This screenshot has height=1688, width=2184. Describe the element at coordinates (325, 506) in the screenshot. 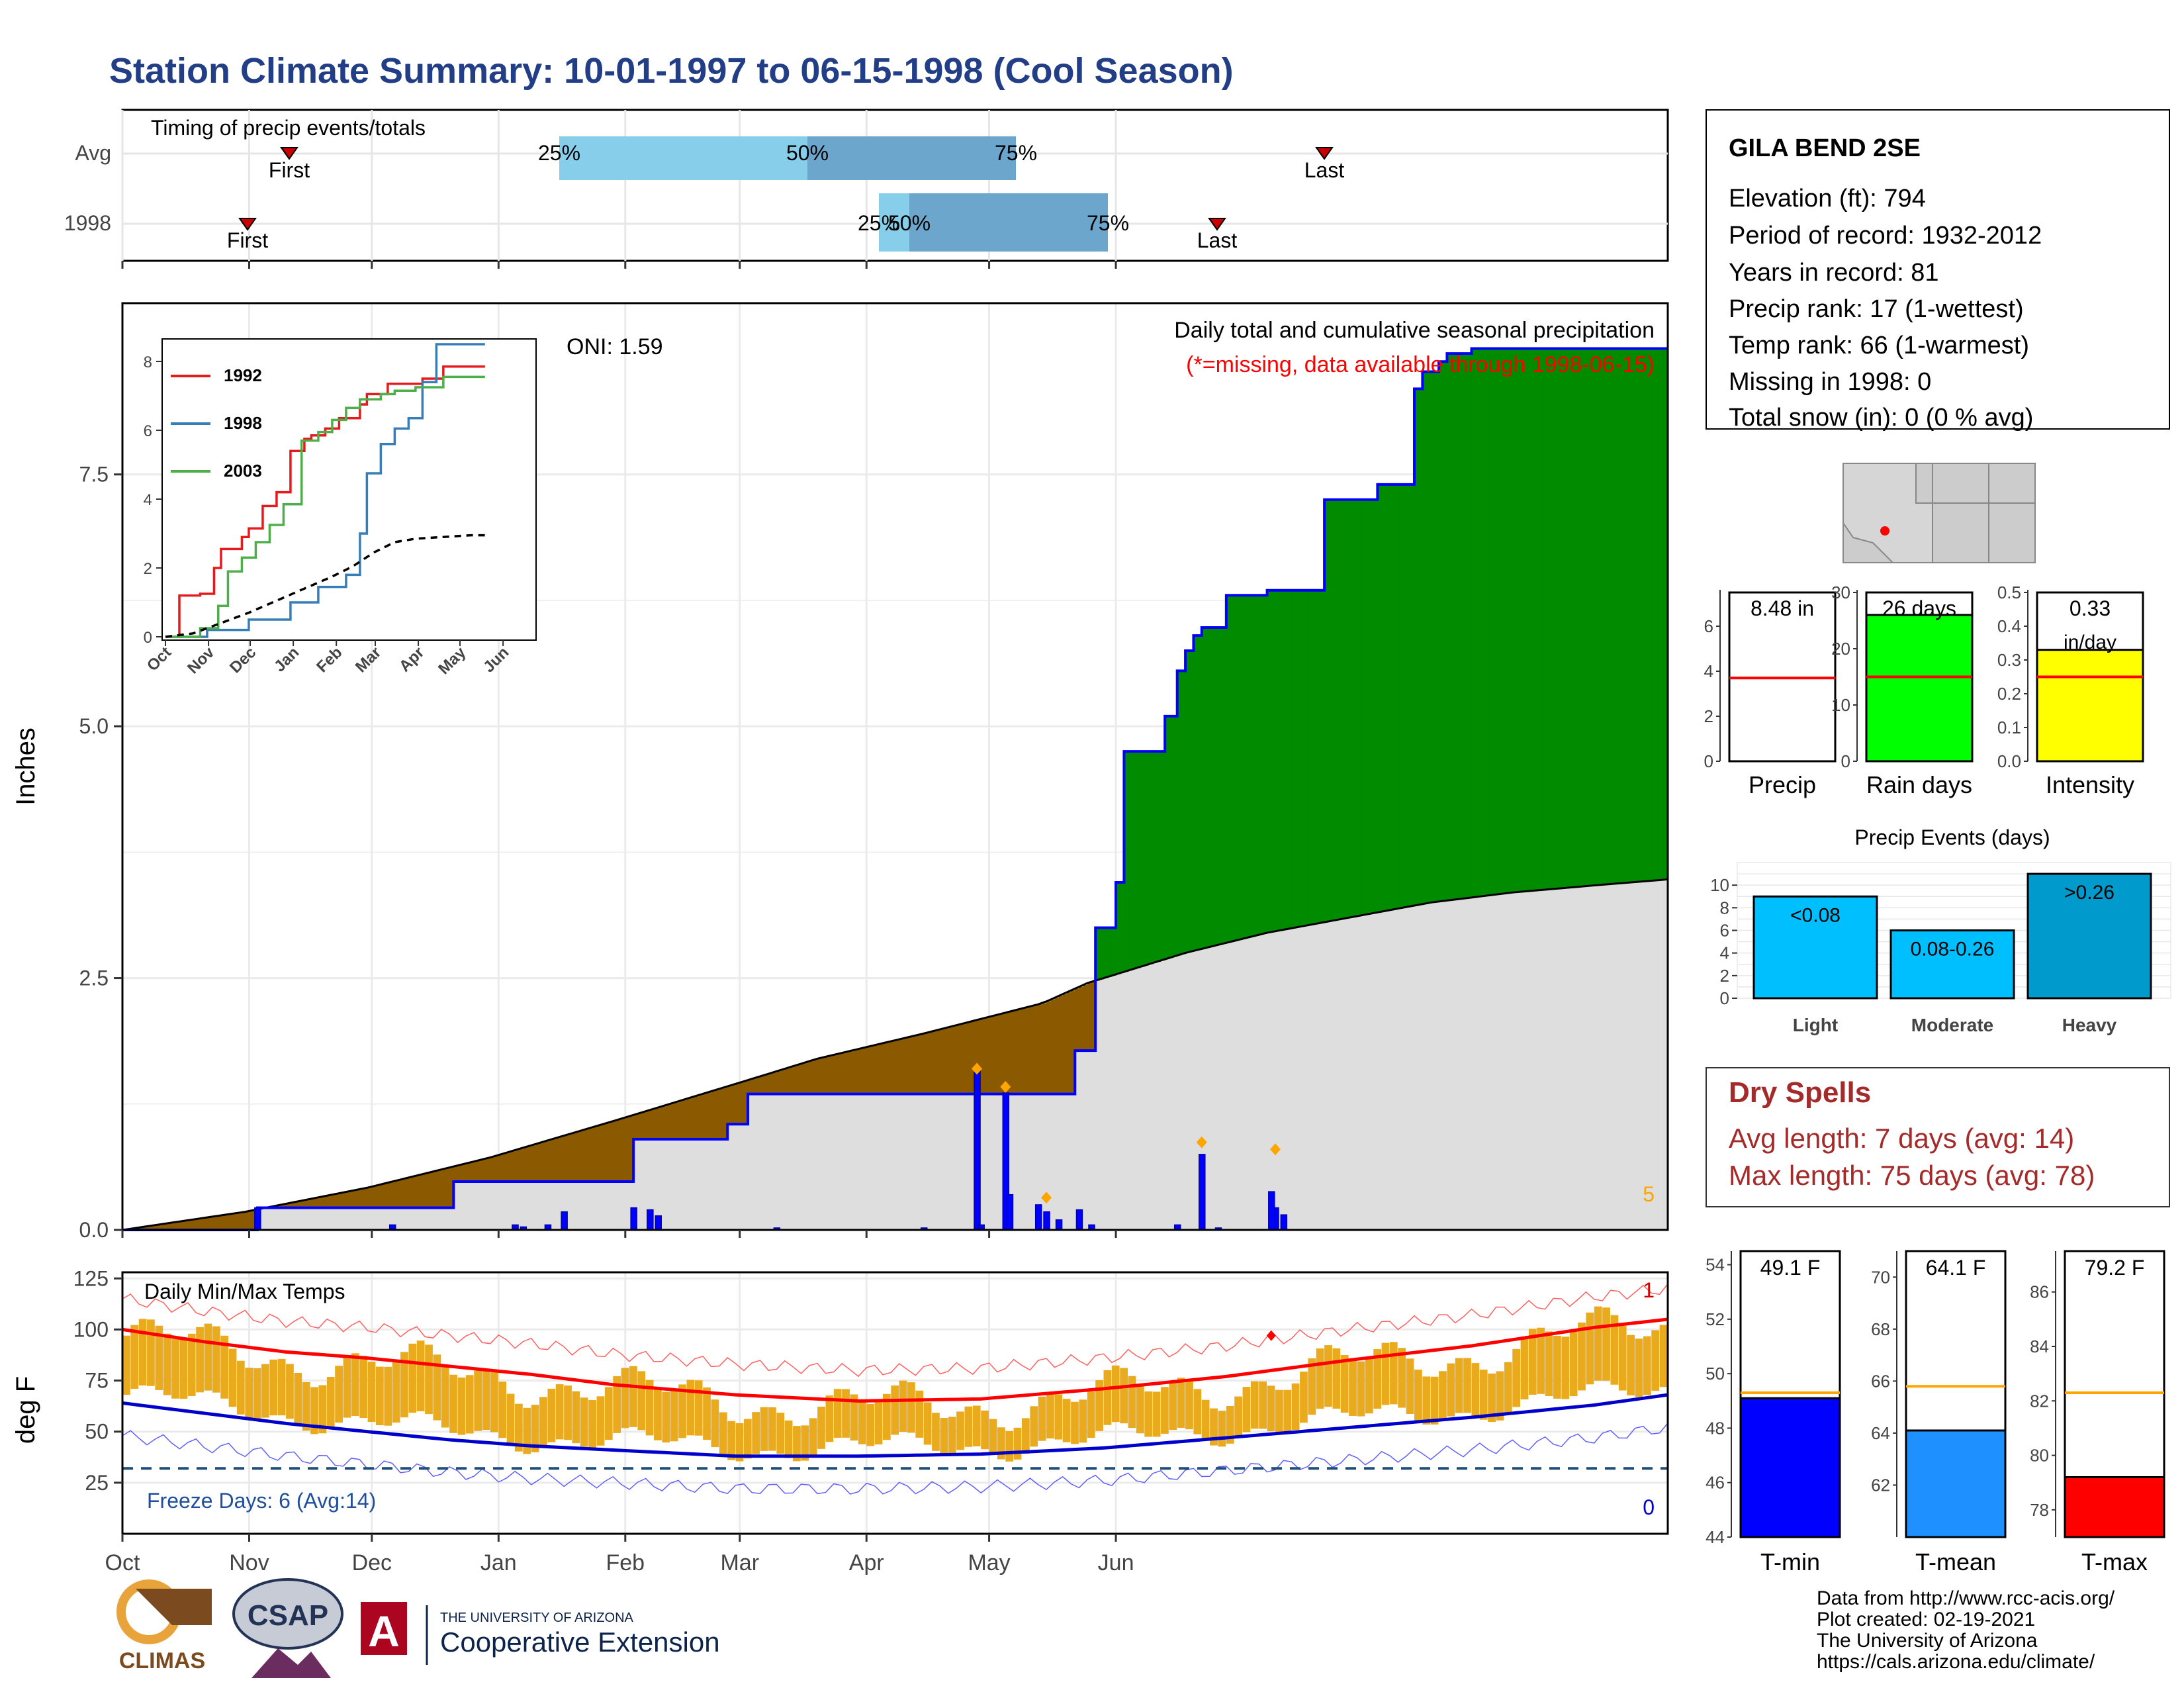

I see `inset-series-2003` at that location.